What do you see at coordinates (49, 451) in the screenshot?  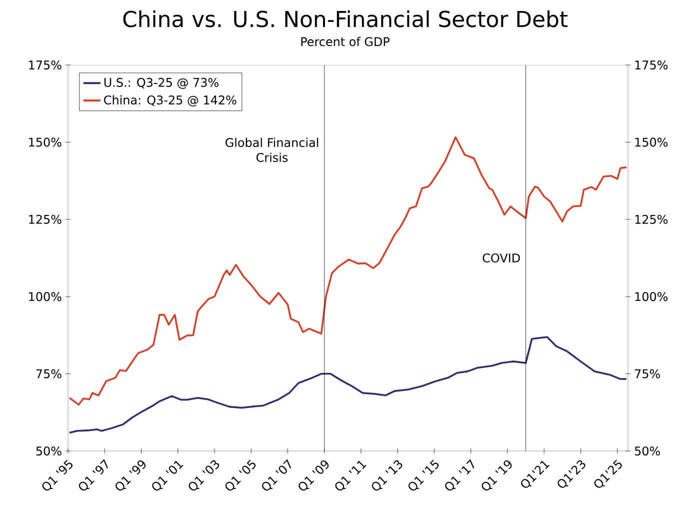 I see `y2-tick-label: 50%` at bounding box center [49, 451].